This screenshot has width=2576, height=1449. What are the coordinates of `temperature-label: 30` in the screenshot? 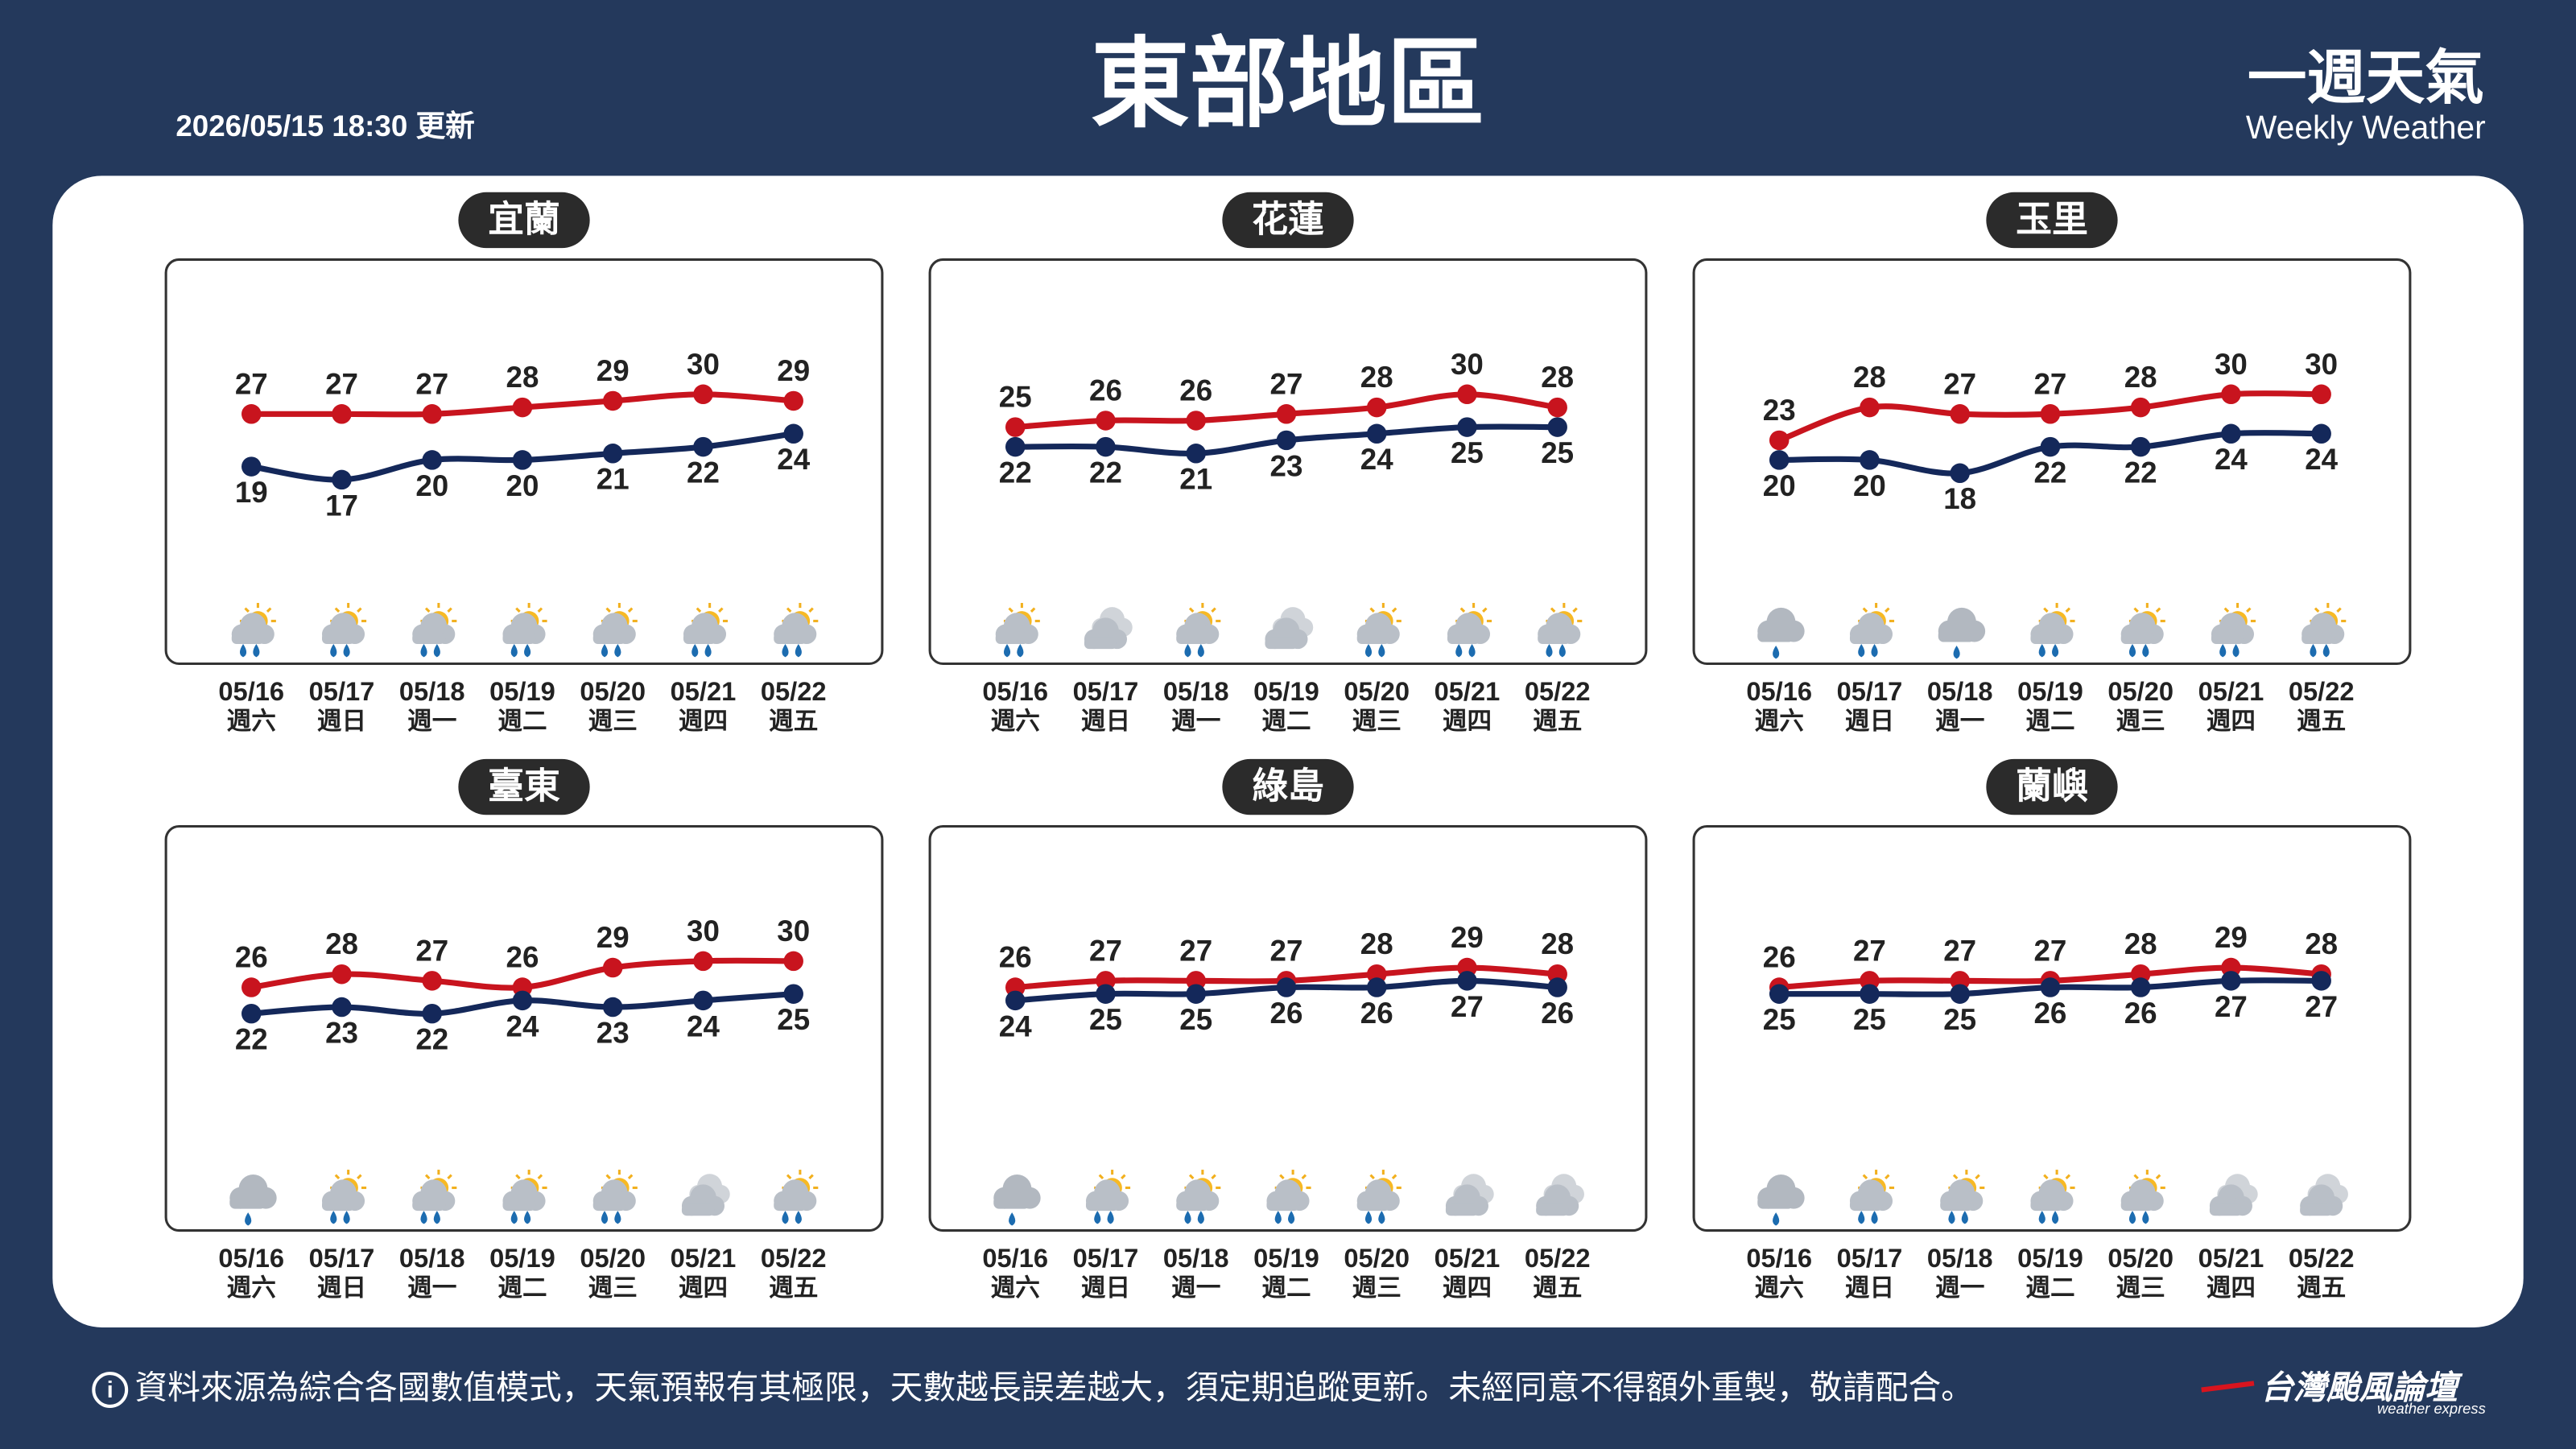 It's located at (2231, 364).